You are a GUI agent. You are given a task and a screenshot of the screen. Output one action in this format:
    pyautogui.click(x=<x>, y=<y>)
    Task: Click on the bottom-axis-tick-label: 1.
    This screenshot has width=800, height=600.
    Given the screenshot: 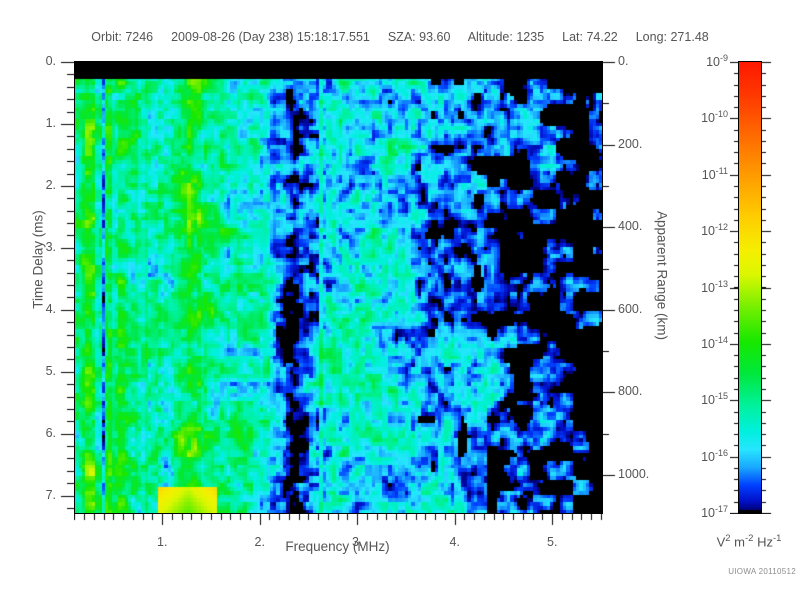 What is the action you would take?
    pyautogui.click(x=162, y=542)
    